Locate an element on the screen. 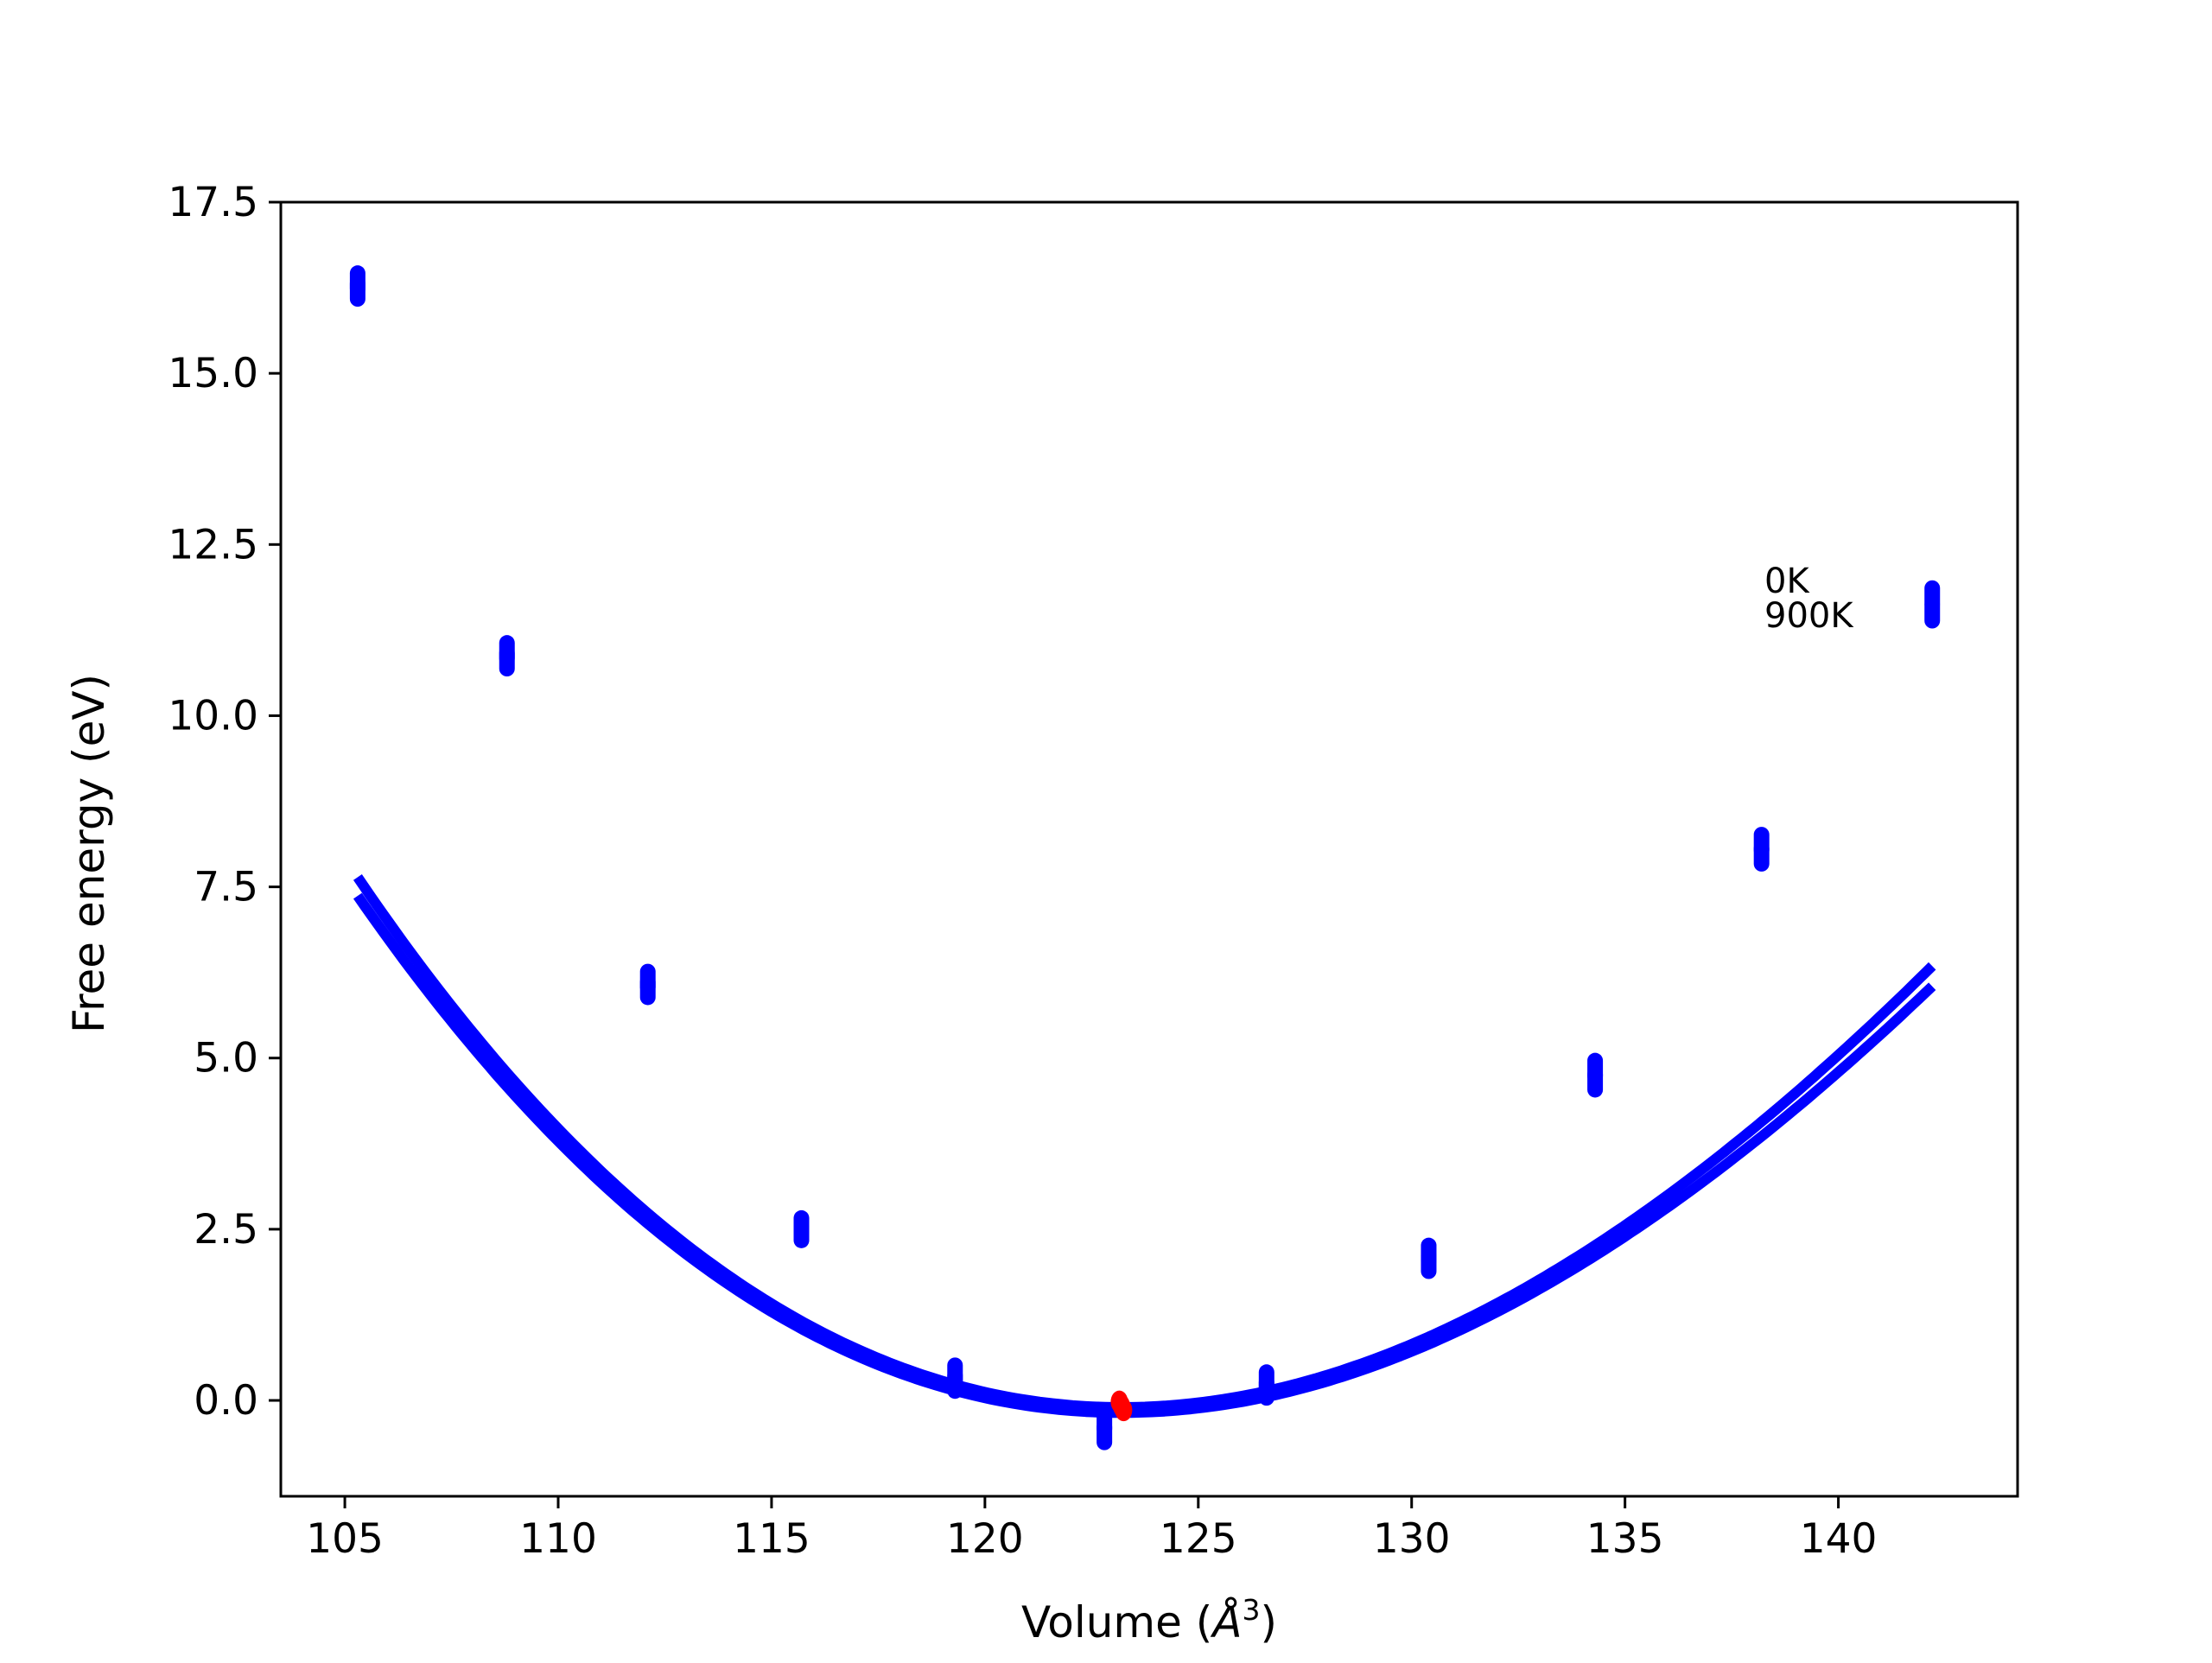 The height and width of the screenshot is (1663, 2212). y-axis-label: Free energy (eV) is located at coordinates (89, 854).